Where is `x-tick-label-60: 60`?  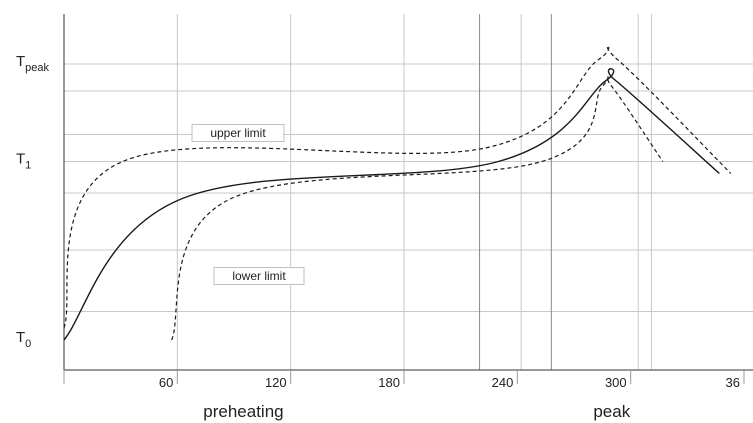
x-tick-label-60: 60 is located at coordinates (166, 382).